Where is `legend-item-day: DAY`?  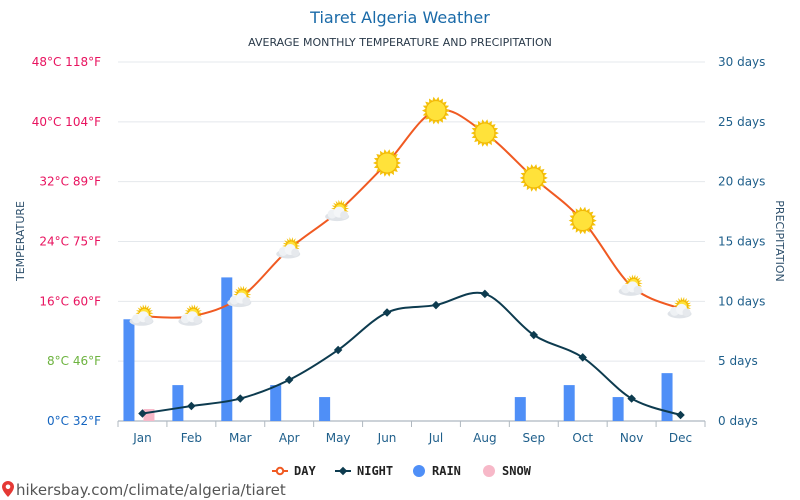
legend-item-day: DAY is located at coordinates (294, 471).